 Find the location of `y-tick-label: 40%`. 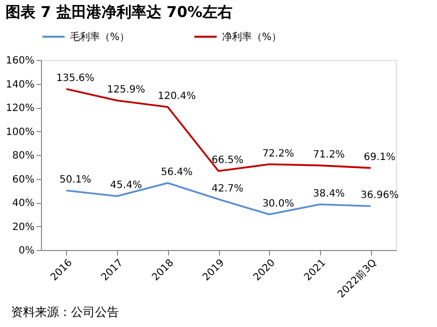

y-tick-label: 40% is located at coordinates (23, 203).